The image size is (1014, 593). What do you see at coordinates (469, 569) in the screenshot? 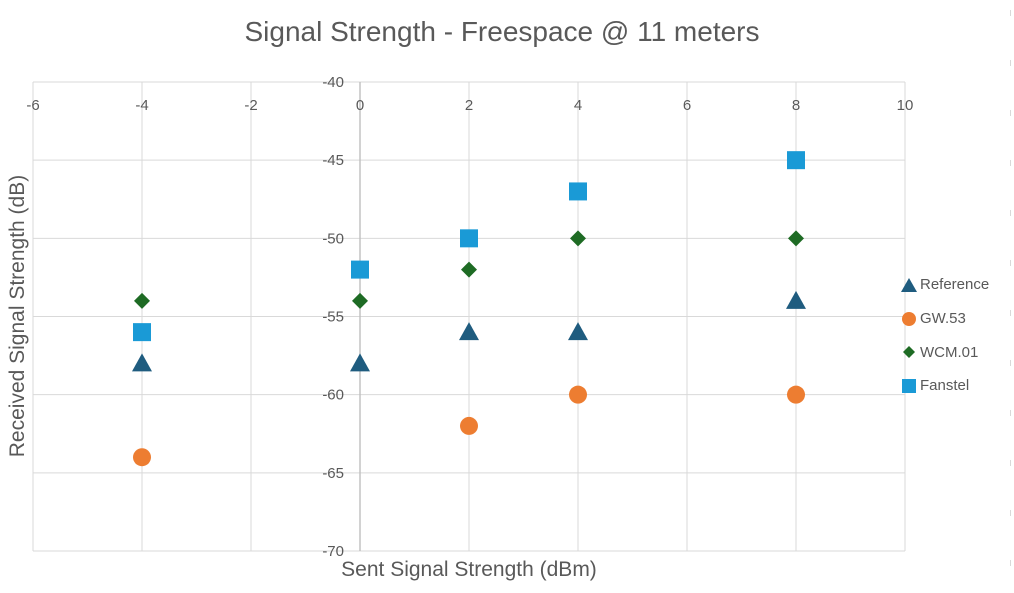
I see `x-axis-label: Sent Signal Strength (dBm)` at bounding box center [469, 569].